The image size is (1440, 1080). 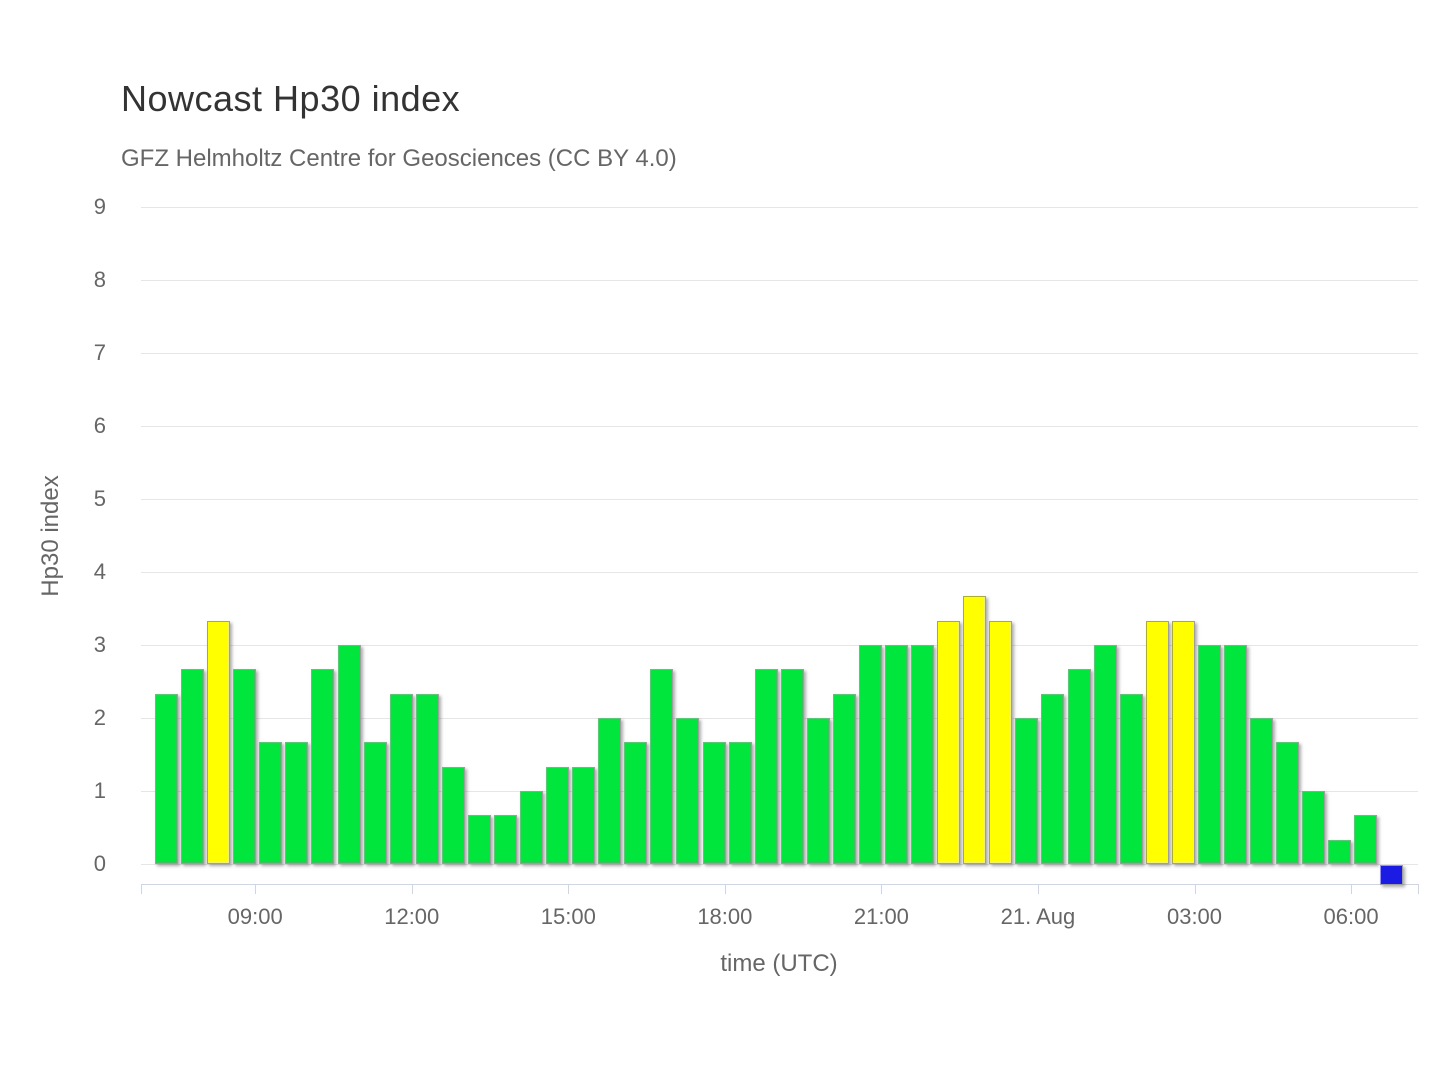 What do you see at coordinates (531, 827) in the screenshot?
I see `bar-14:00` at bounding box center [531, 827].